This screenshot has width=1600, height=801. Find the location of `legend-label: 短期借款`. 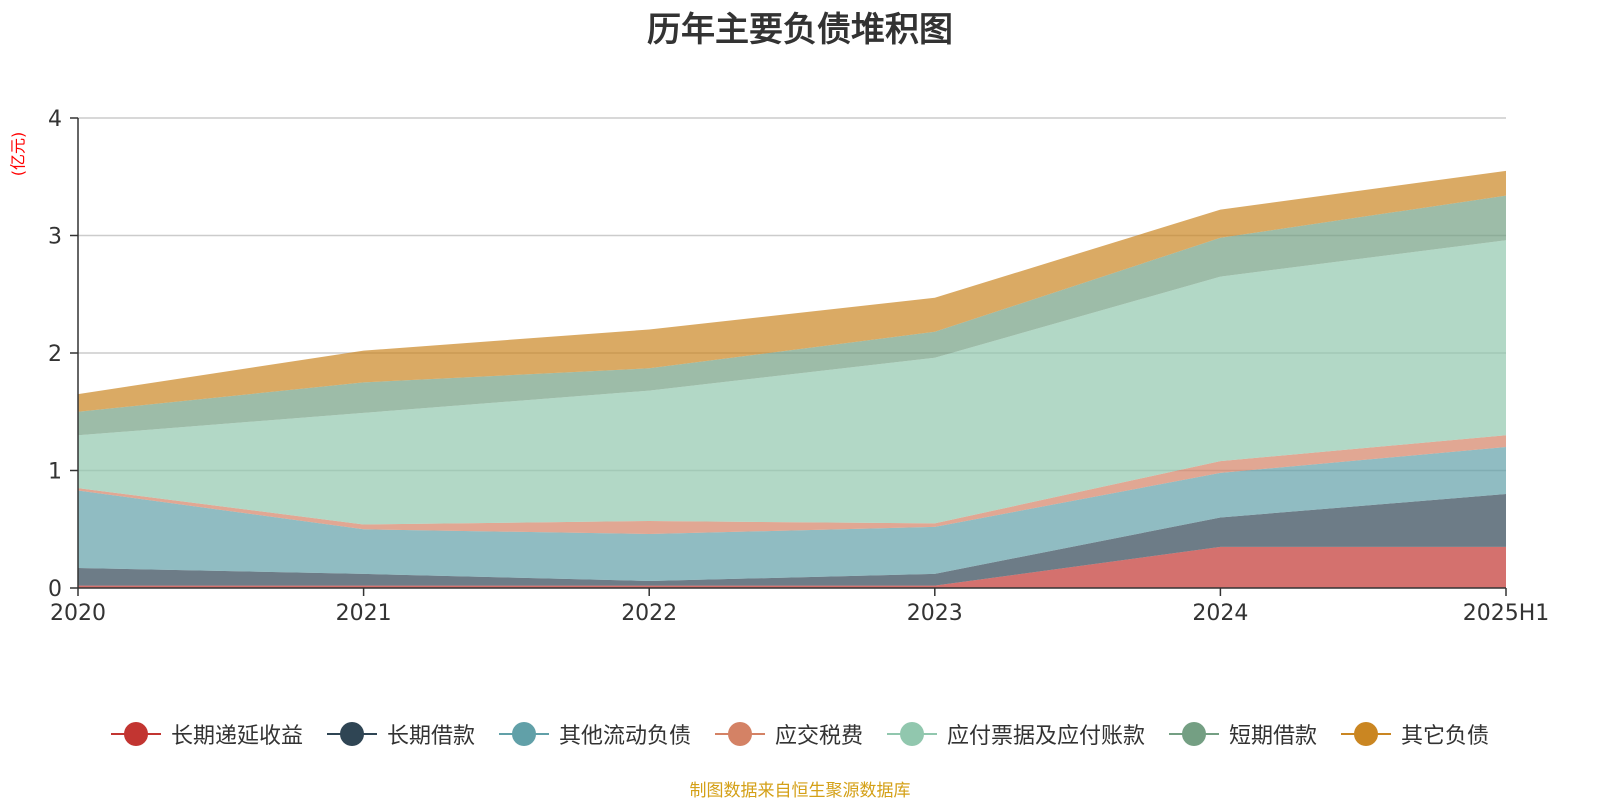

legend-label: 短期借款 is located at coordinates (1273, 736).